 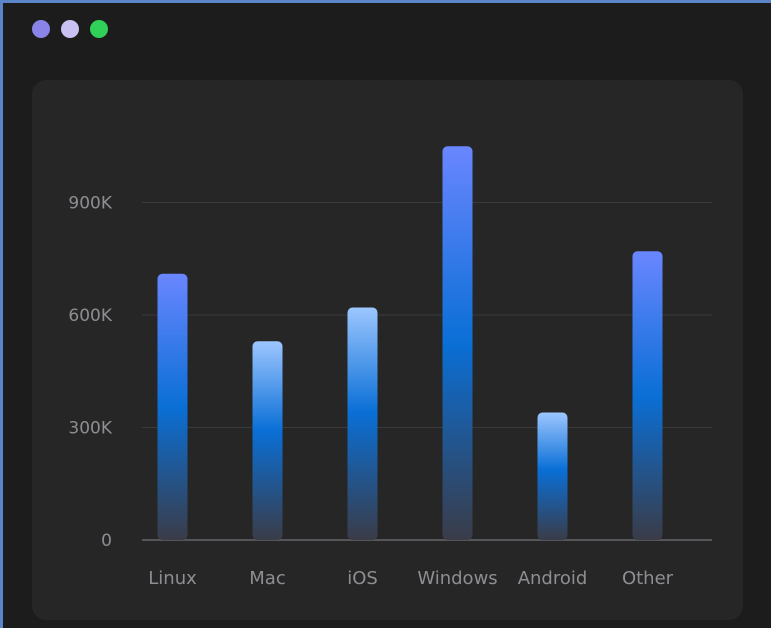 What do you see at coordinates (106, 541) in the screenshot?
I see `y-tick-label: 0` at bounding box center [106, 541].